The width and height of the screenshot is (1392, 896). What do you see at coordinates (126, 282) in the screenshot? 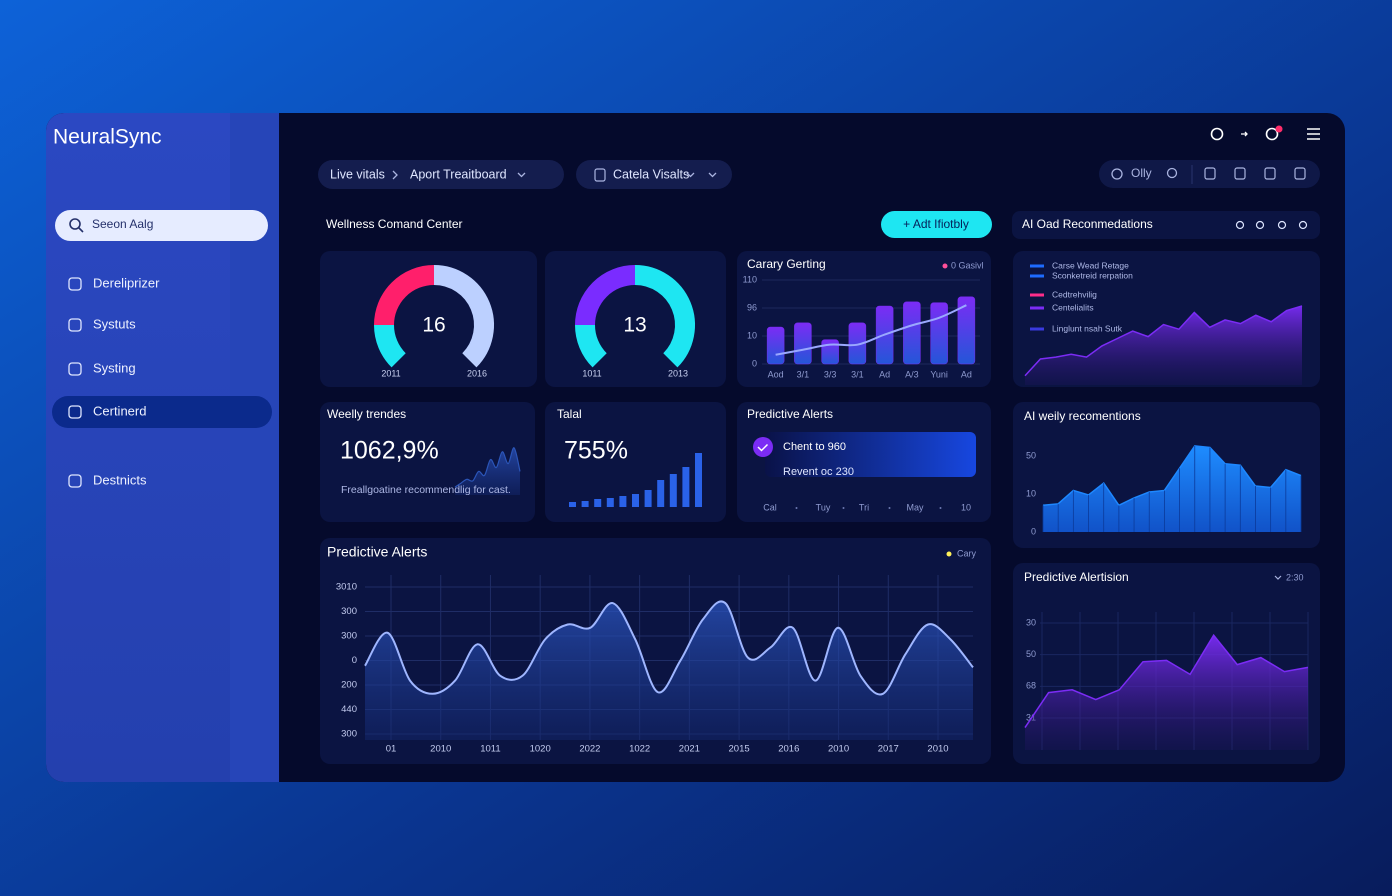
I see `nav-item: Dereliprizer` at bounding box center [126, 282].